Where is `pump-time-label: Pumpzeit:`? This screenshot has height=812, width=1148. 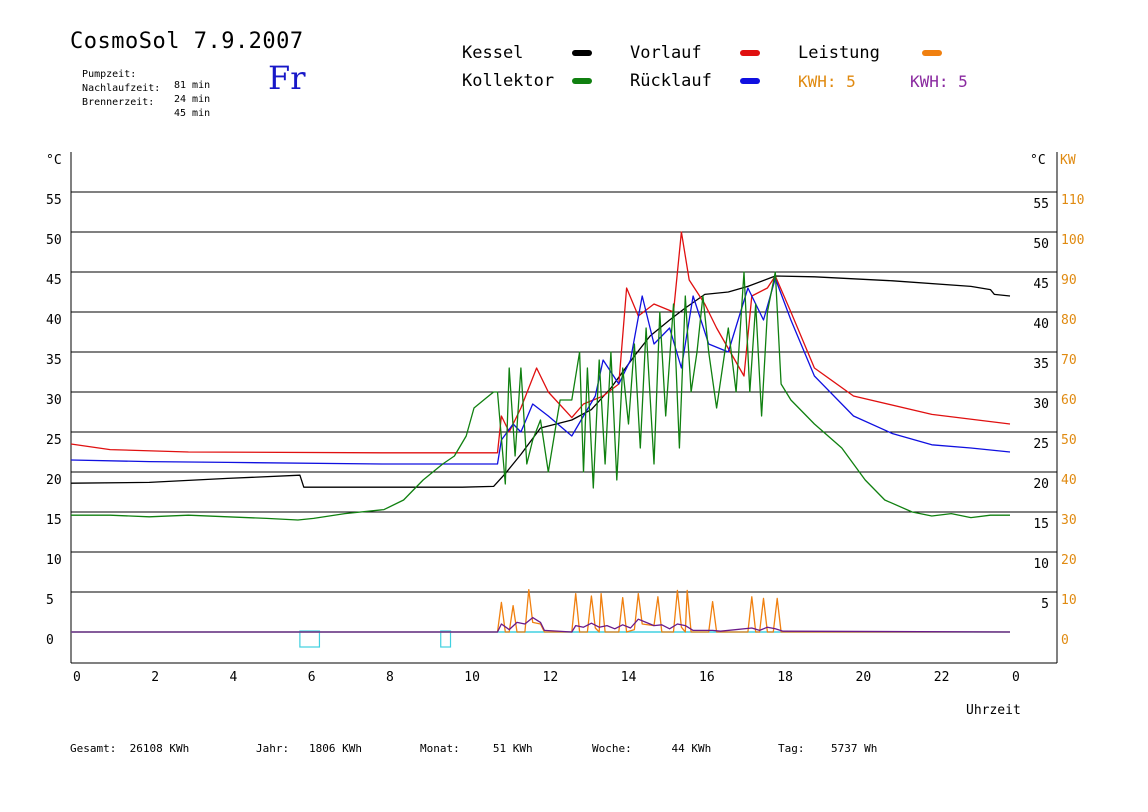
pump-time-label: Pumpzeit: is located at coordinates (109, 74).